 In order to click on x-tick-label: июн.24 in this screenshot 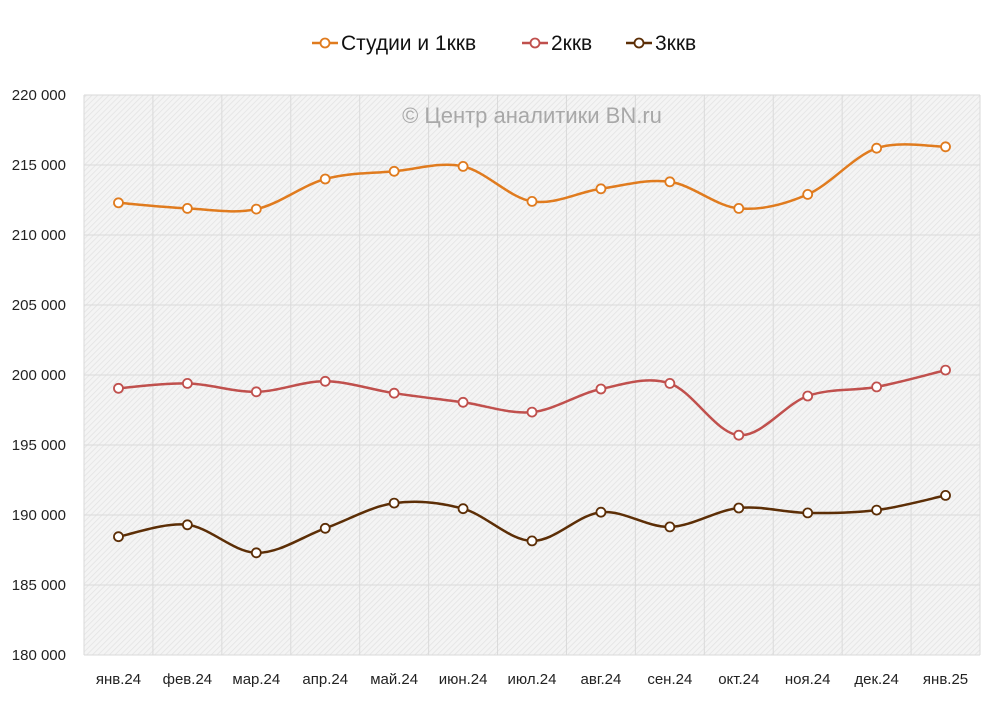, I will do `click(463, 679)`.